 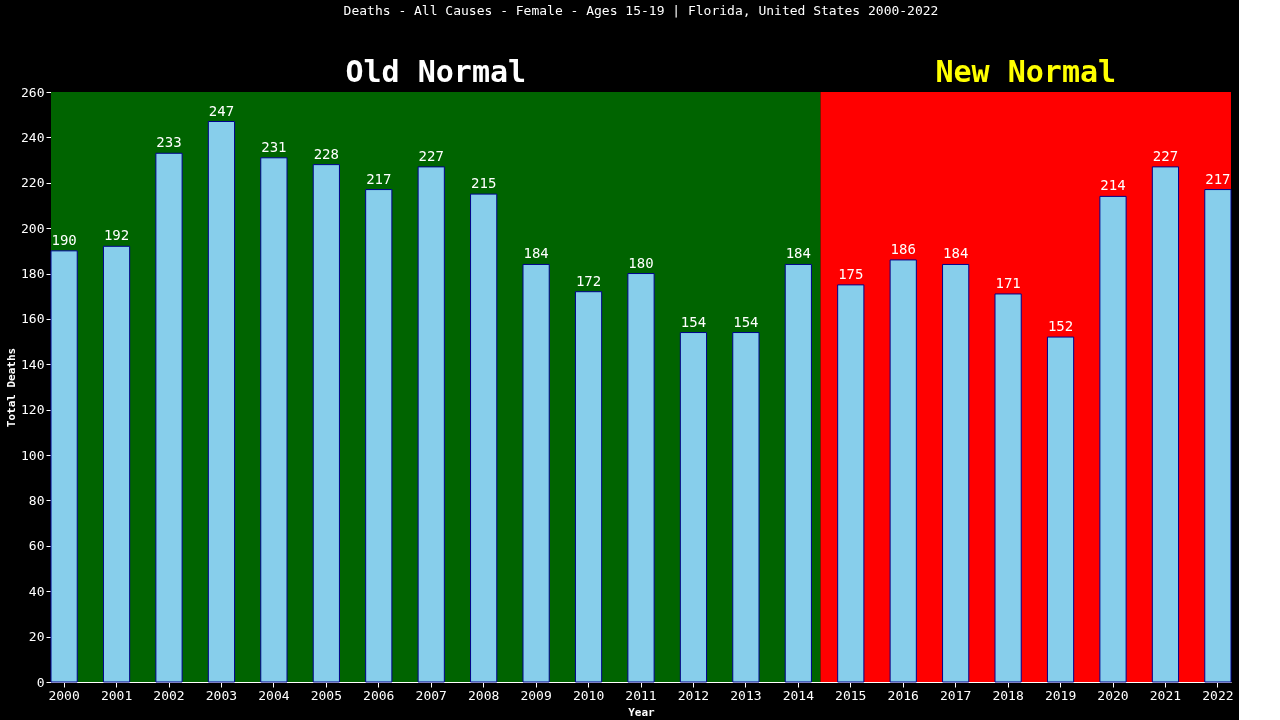 I want to click on x-axis-title: Year, so click(x=642, y=712).